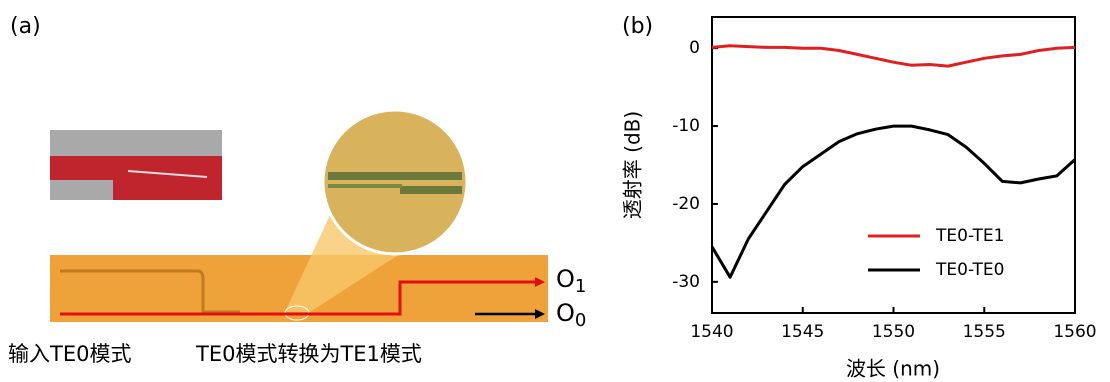 The width and height of the screenshot is (1110, 382). I want to click on zoom-circle, so click(395, 182).